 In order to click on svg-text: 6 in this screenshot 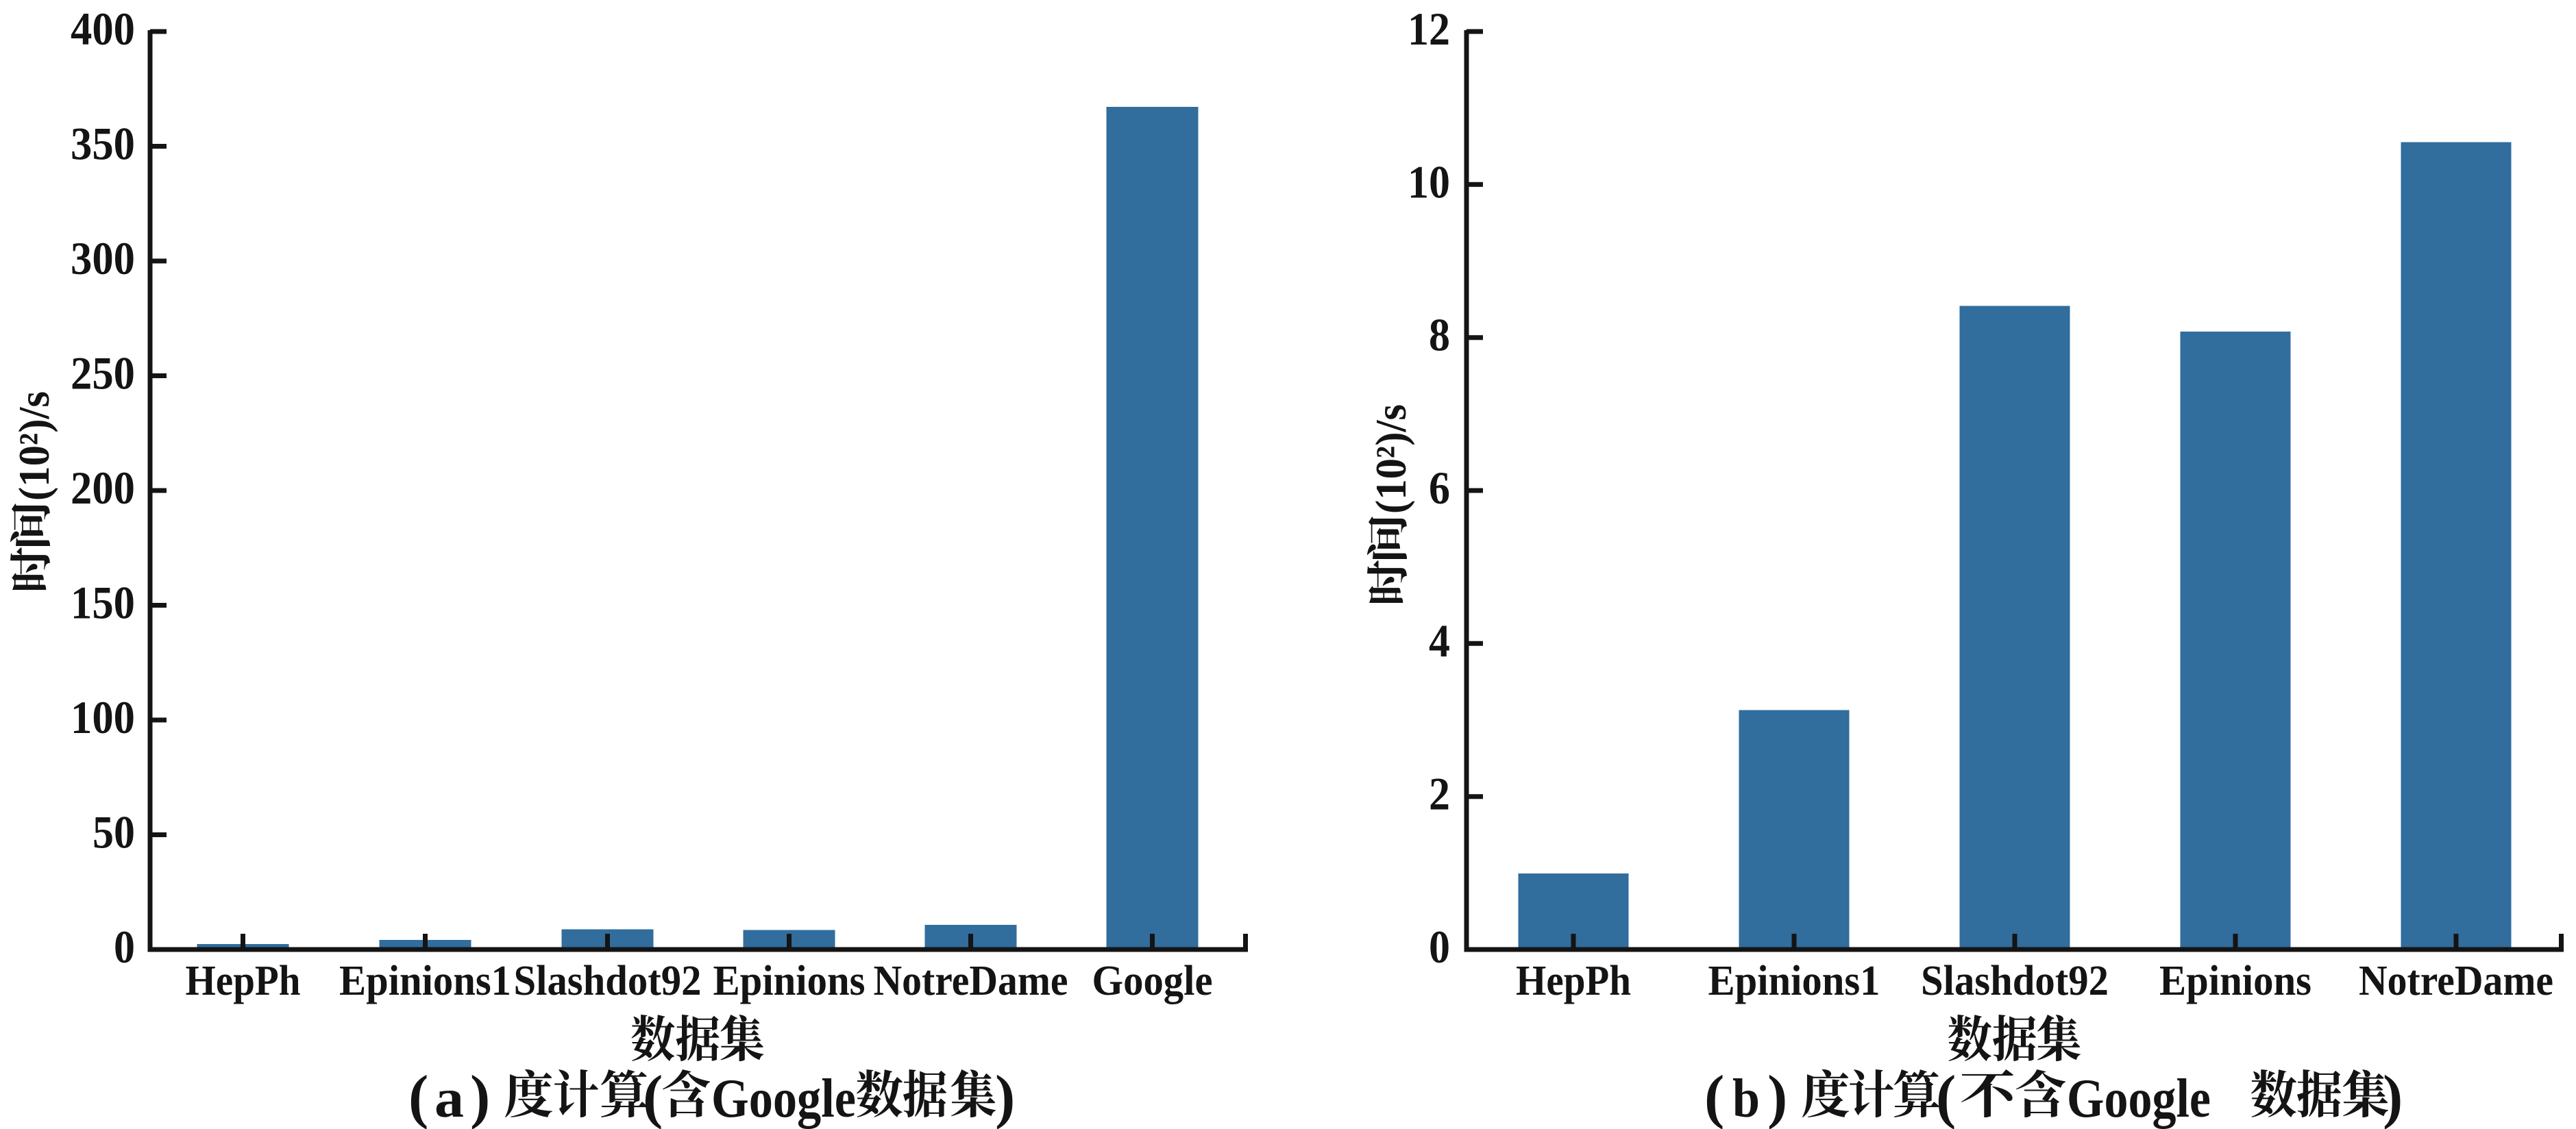, I will do `click(1439, 488)`.